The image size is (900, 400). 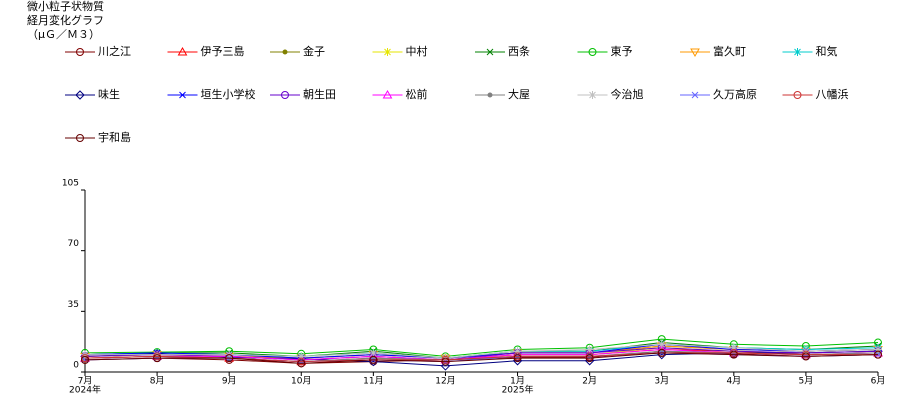 What do you see at coordinates (319, 94) in the screenshot?
I see `legend-label: 朝生田` at bounding box center [319, 94].